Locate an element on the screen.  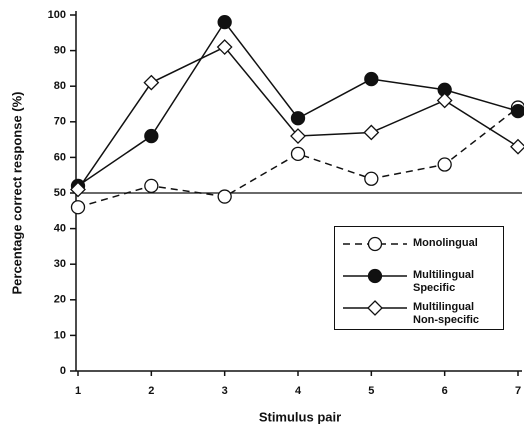
y-tick-label: 80 is located at coordinates (60, 86).